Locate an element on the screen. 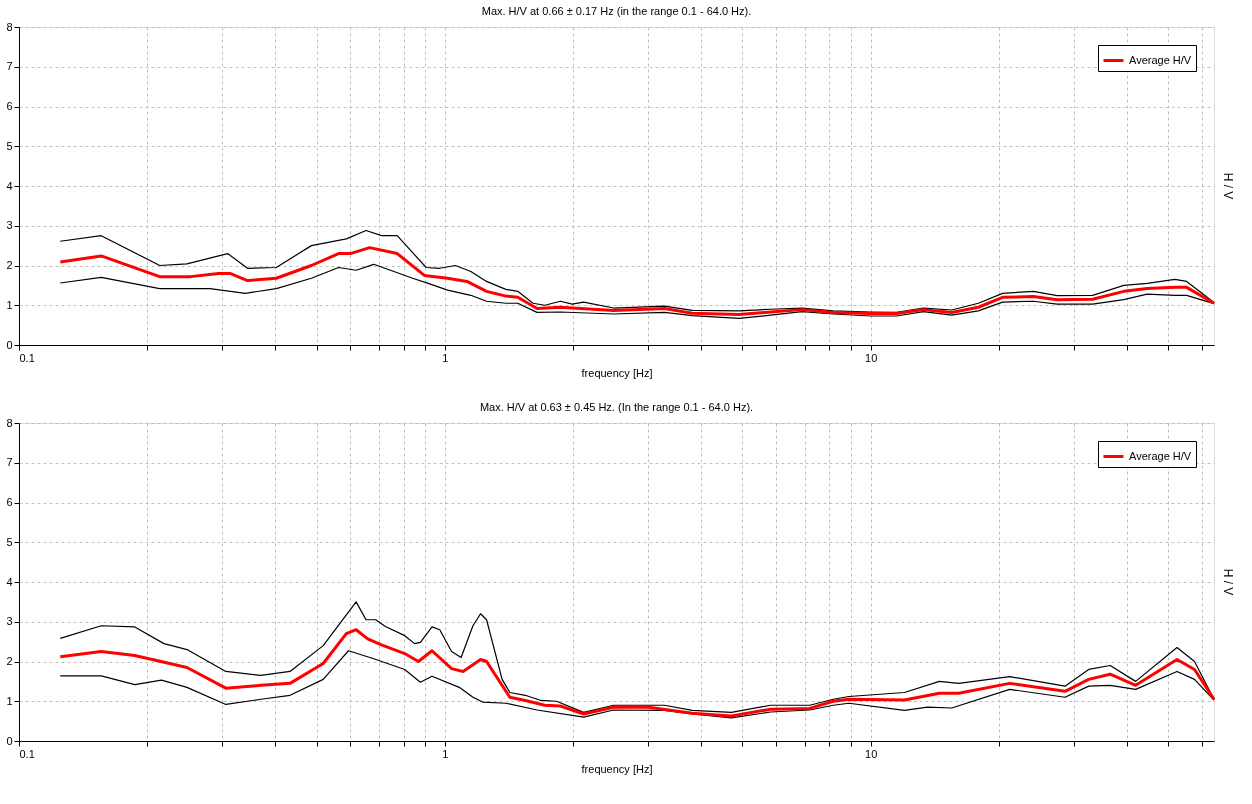 This screenshot has width=1252, height=804. chart-title: Max. H/V at 0.63 ± 0.45 Hz. (In the range 0.1 - 64.0 Hz). is located at coordinates (616, 407).